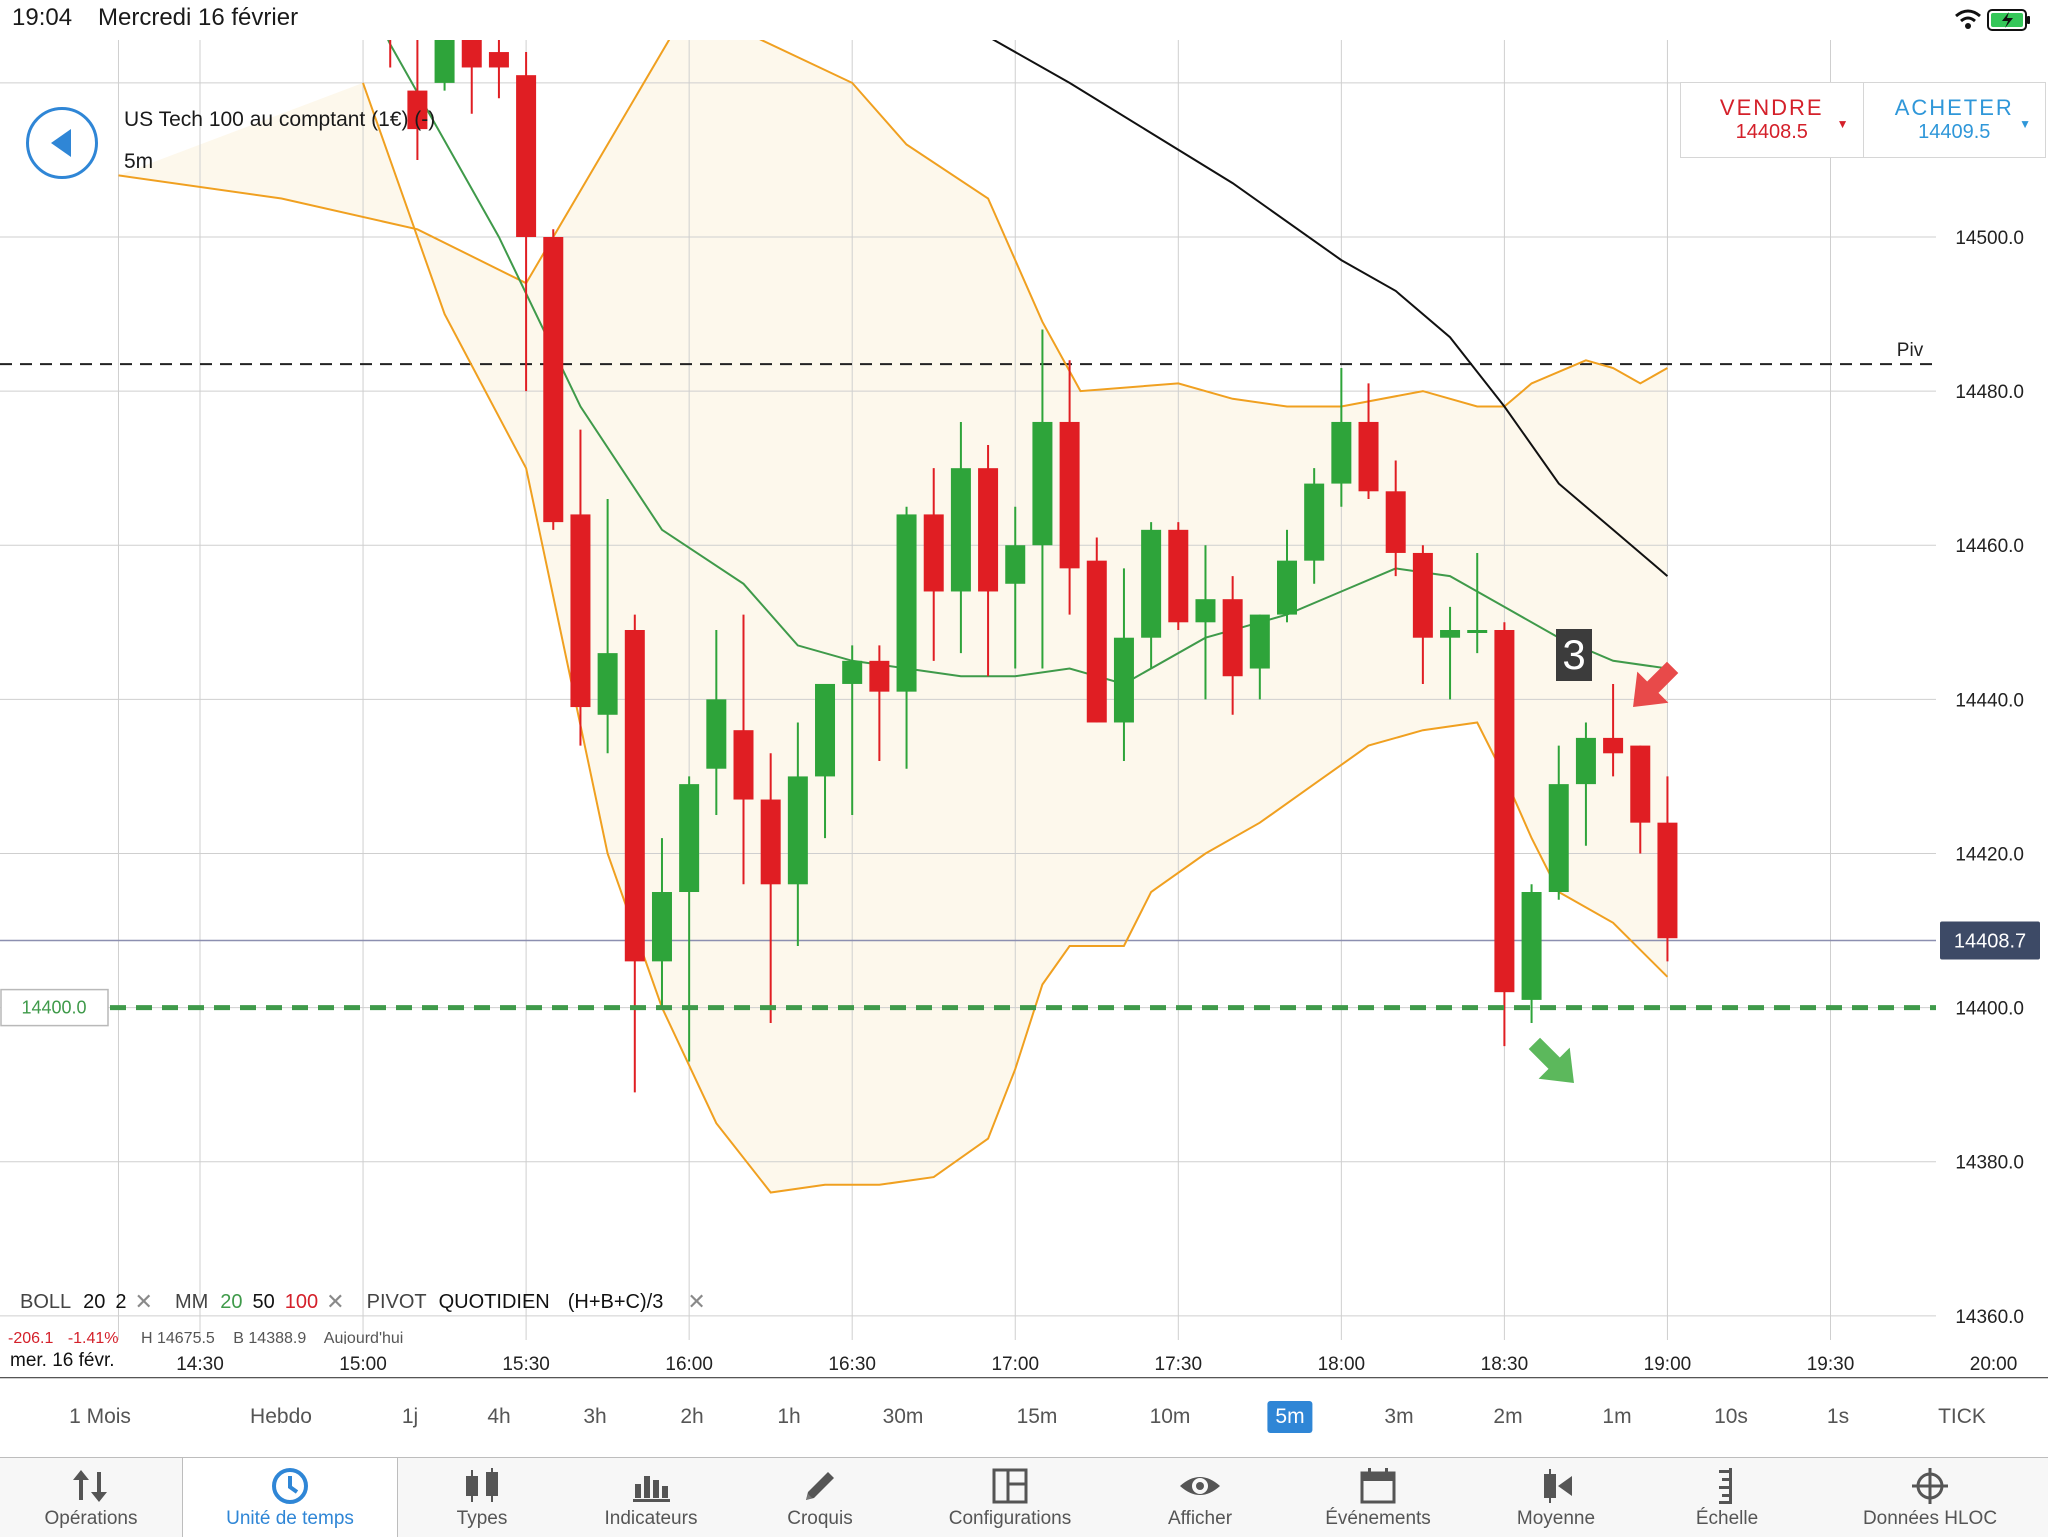 The image size is (2048, 1537). Describe the element at coordinates (2008, 20) in the screenshot. I see `battery-icon` at that location.